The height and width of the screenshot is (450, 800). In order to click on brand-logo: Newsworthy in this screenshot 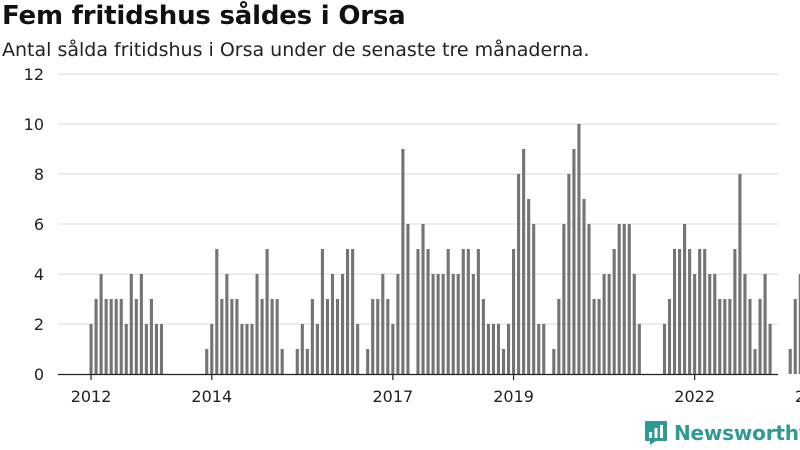, I will do `click(722, 433)`.